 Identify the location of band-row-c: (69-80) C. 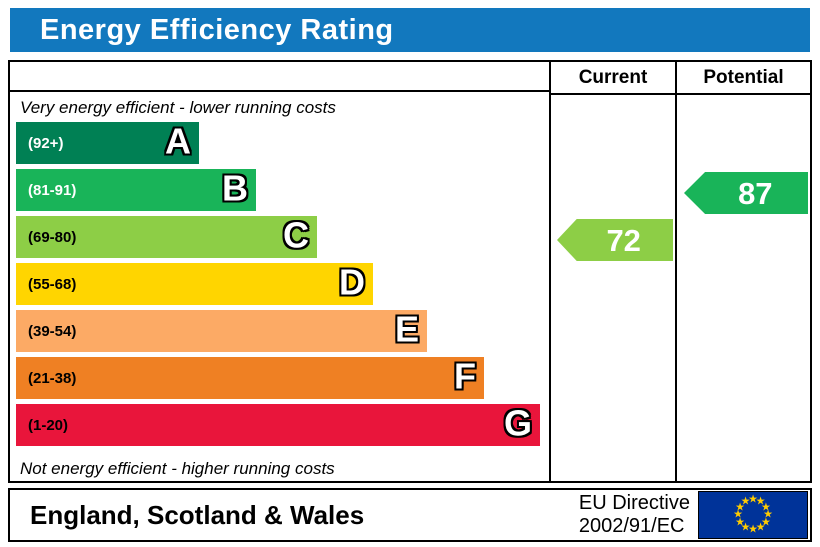
(282, 237).